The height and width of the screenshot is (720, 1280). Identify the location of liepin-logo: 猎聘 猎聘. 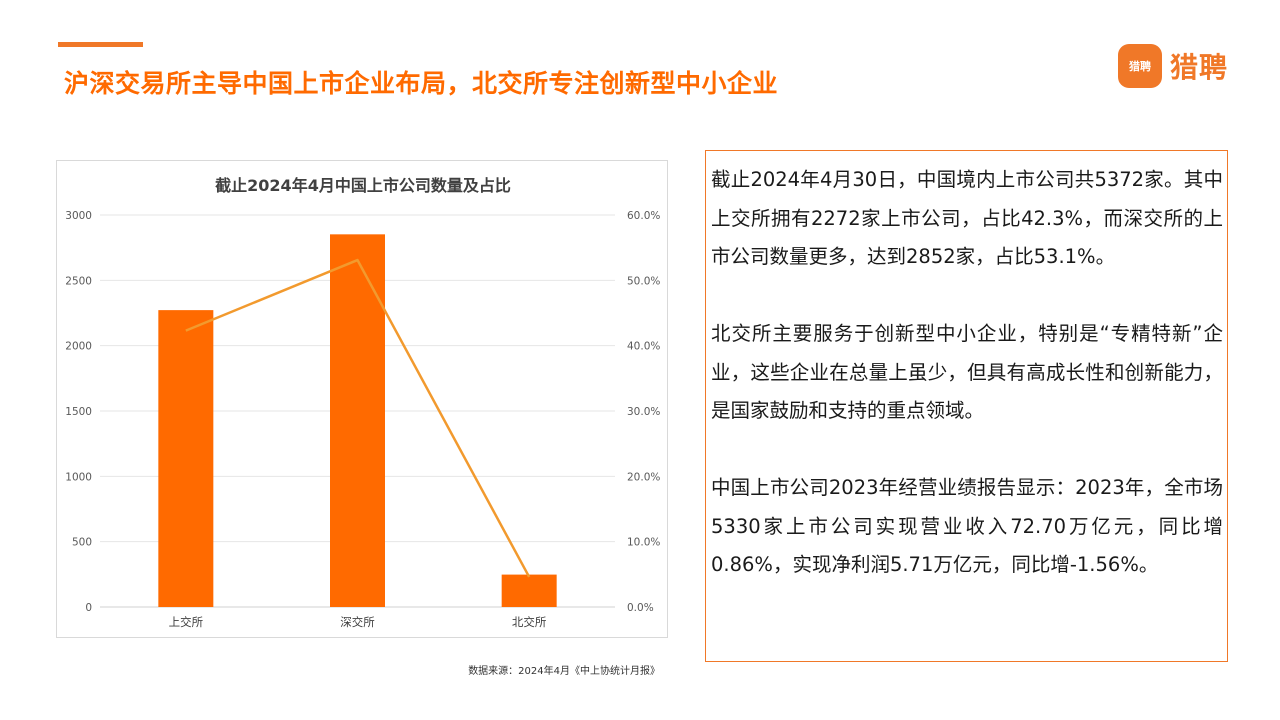
(1173, 66).